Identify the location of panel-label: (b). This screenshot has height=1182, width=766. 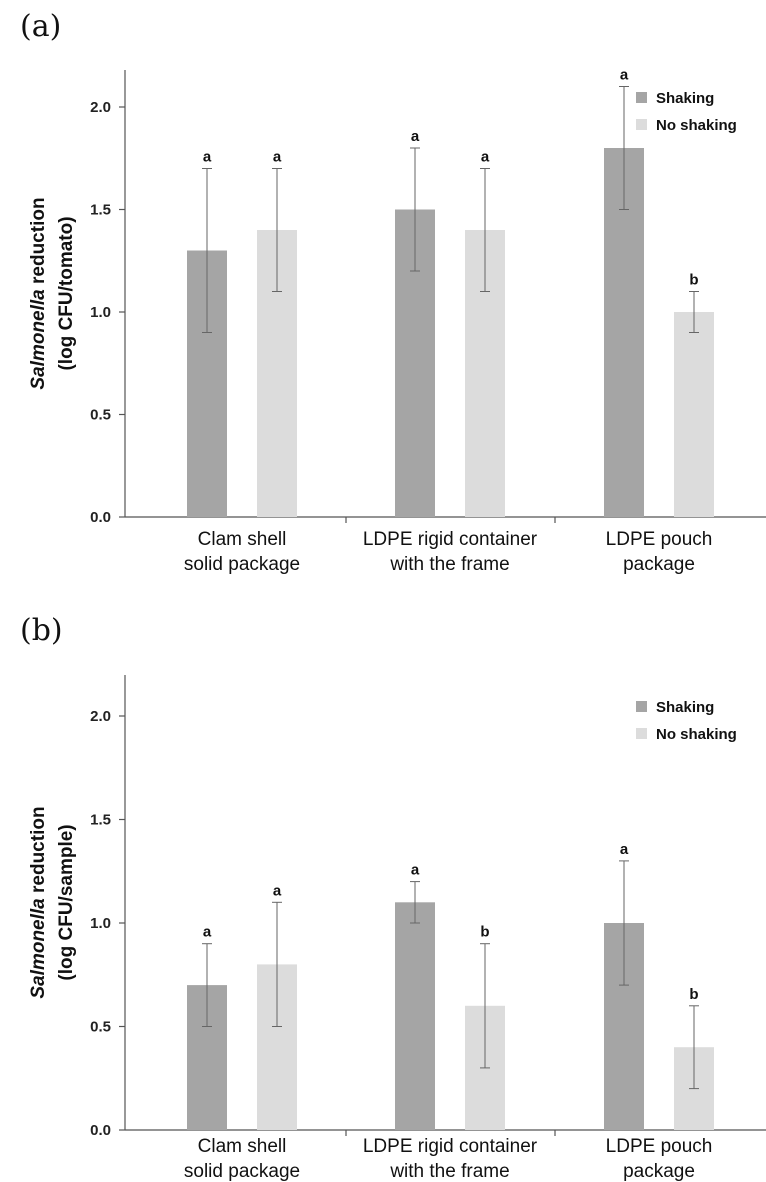
(41, 630).